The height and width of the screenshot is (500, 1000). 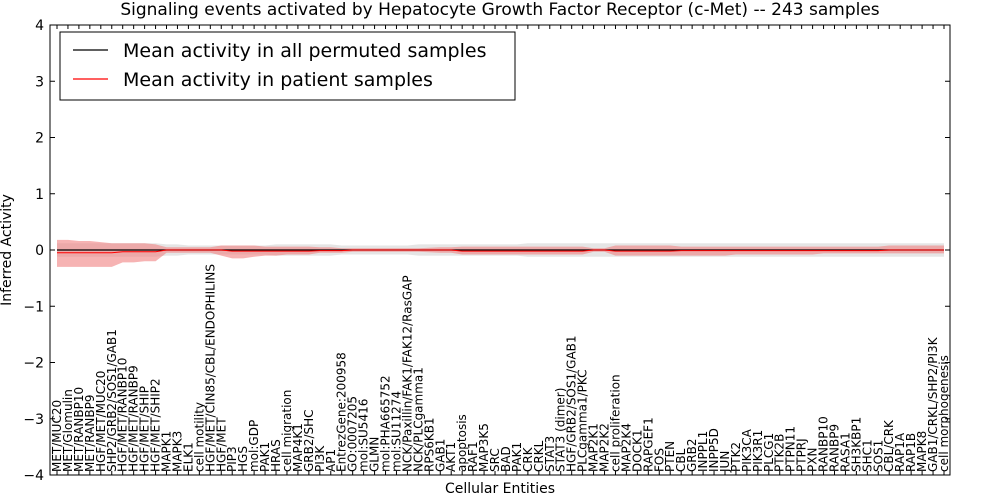 I want to click on x-tick-label: mol:PHA665752, so click(x=386, y=423).